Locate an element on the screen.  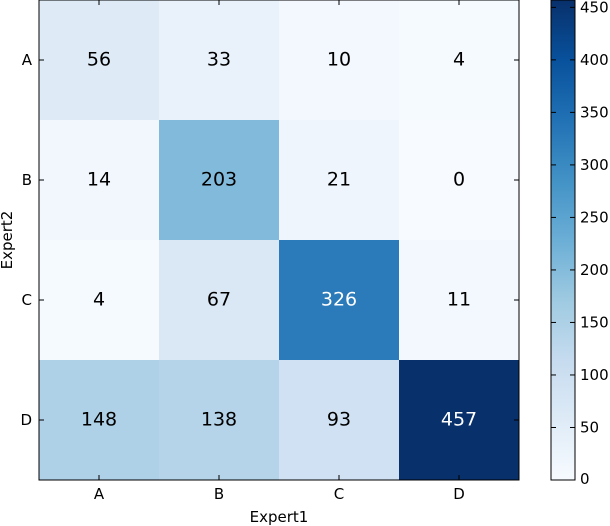
colorbar-tick-label: 150 is located at coordinates (594, 322).